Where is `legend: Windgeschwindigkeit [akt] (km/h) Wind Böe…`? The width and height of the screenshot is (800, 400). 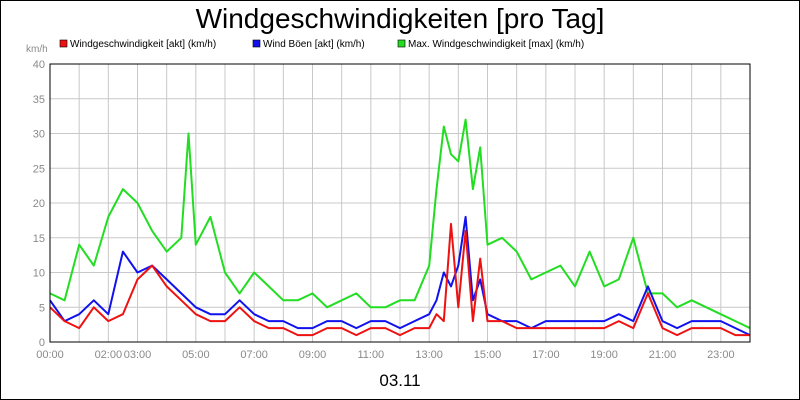 legend: Windgeschwindigkeit [akt] (km/h) Wind Böe… is located at coordinates (321, 44).